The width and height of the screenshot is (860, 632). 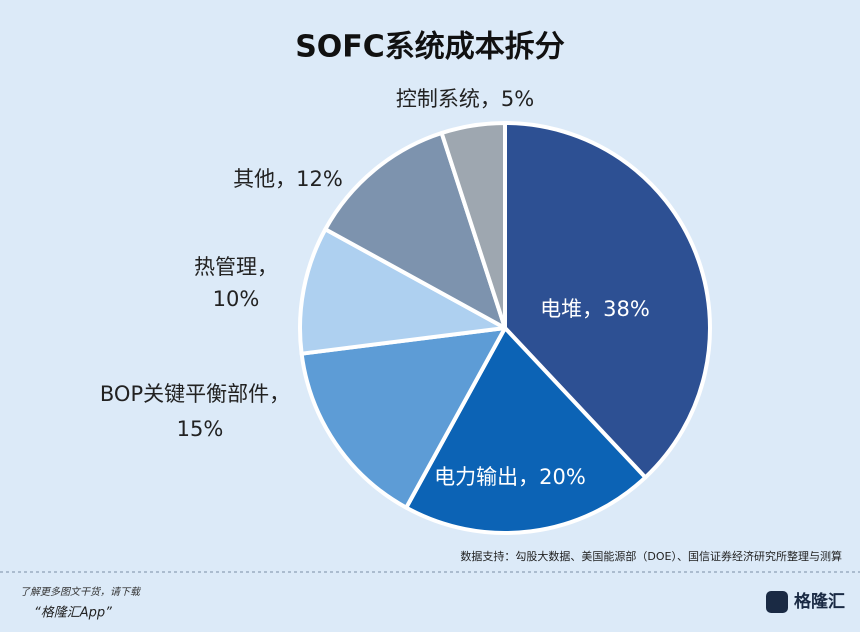 I want to click on value-label: 12%, so click(x=319, y=179).